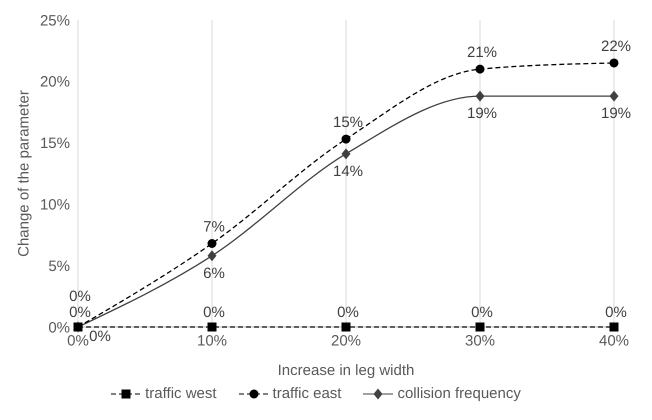 Image resolution: width=652 pixels, height=420 pixels. I want to click on x-axis-title: Increase in leg width, so click(346, 370).